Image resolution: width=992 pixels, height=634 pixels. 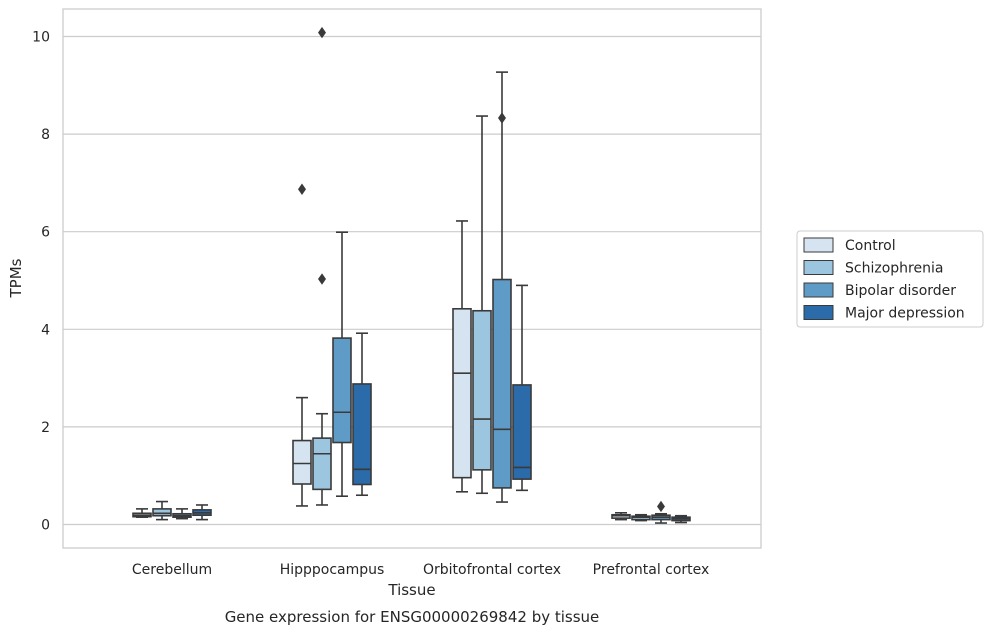 I want to click on y-tick-label: 6, so click(x=45, y=233).